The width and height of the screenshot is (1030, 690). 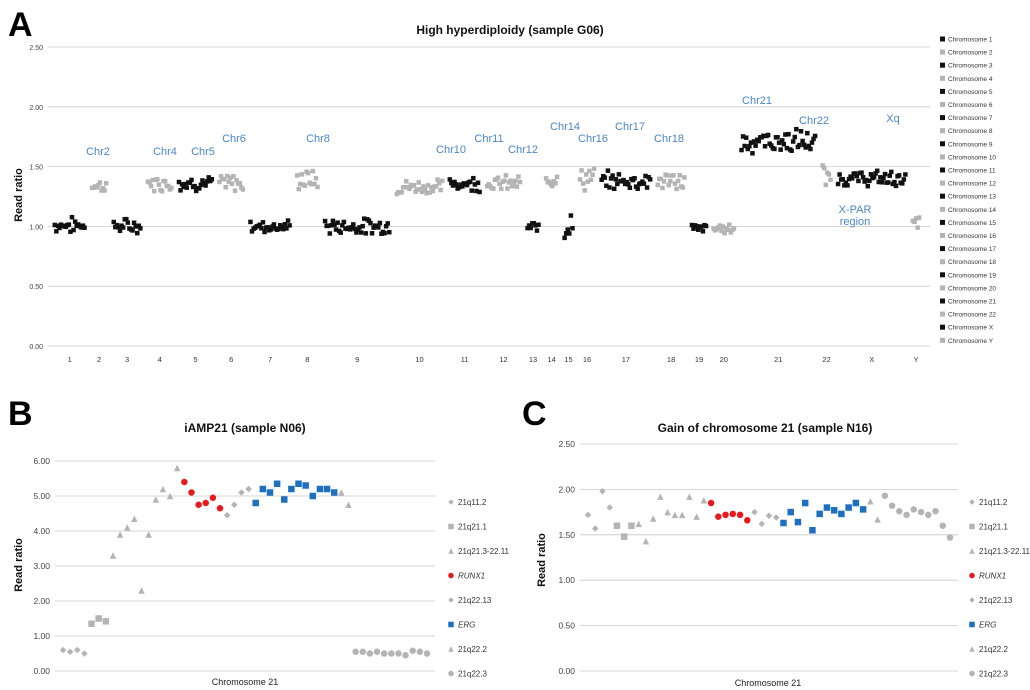 I want to click on y-tick-label: 3.00, so click(x=41, y=566).